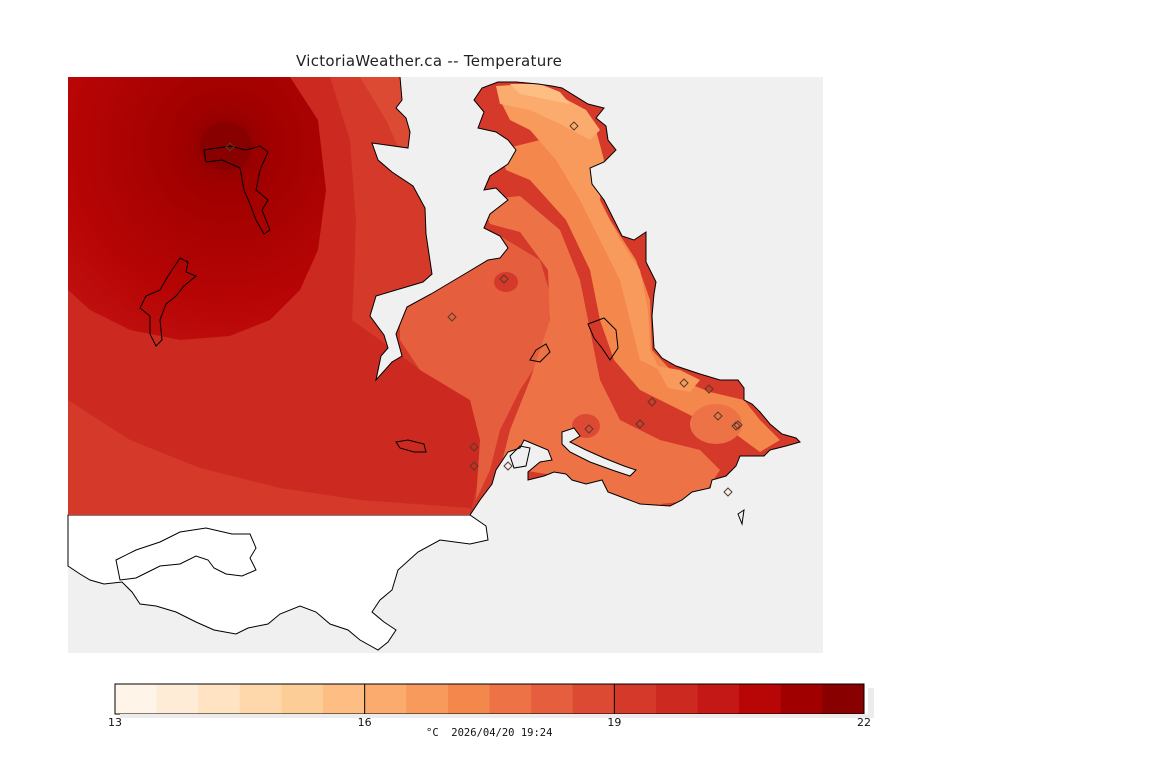 The height and width of the screenshot is (768, 1152). Describe the element at coordinates (186, 554) in the screenshot. I see `land-interior-coast` at that location.